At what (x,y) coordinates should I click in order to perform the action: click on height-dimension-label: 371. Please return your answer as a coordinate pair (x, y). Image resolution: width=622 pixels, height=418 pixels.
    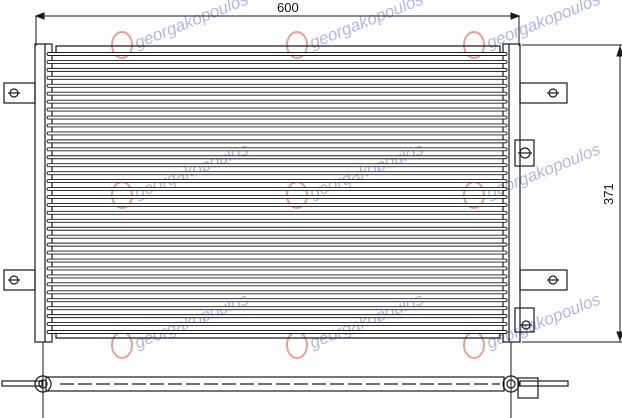
    Looking at the image, I should click on (608, 194).